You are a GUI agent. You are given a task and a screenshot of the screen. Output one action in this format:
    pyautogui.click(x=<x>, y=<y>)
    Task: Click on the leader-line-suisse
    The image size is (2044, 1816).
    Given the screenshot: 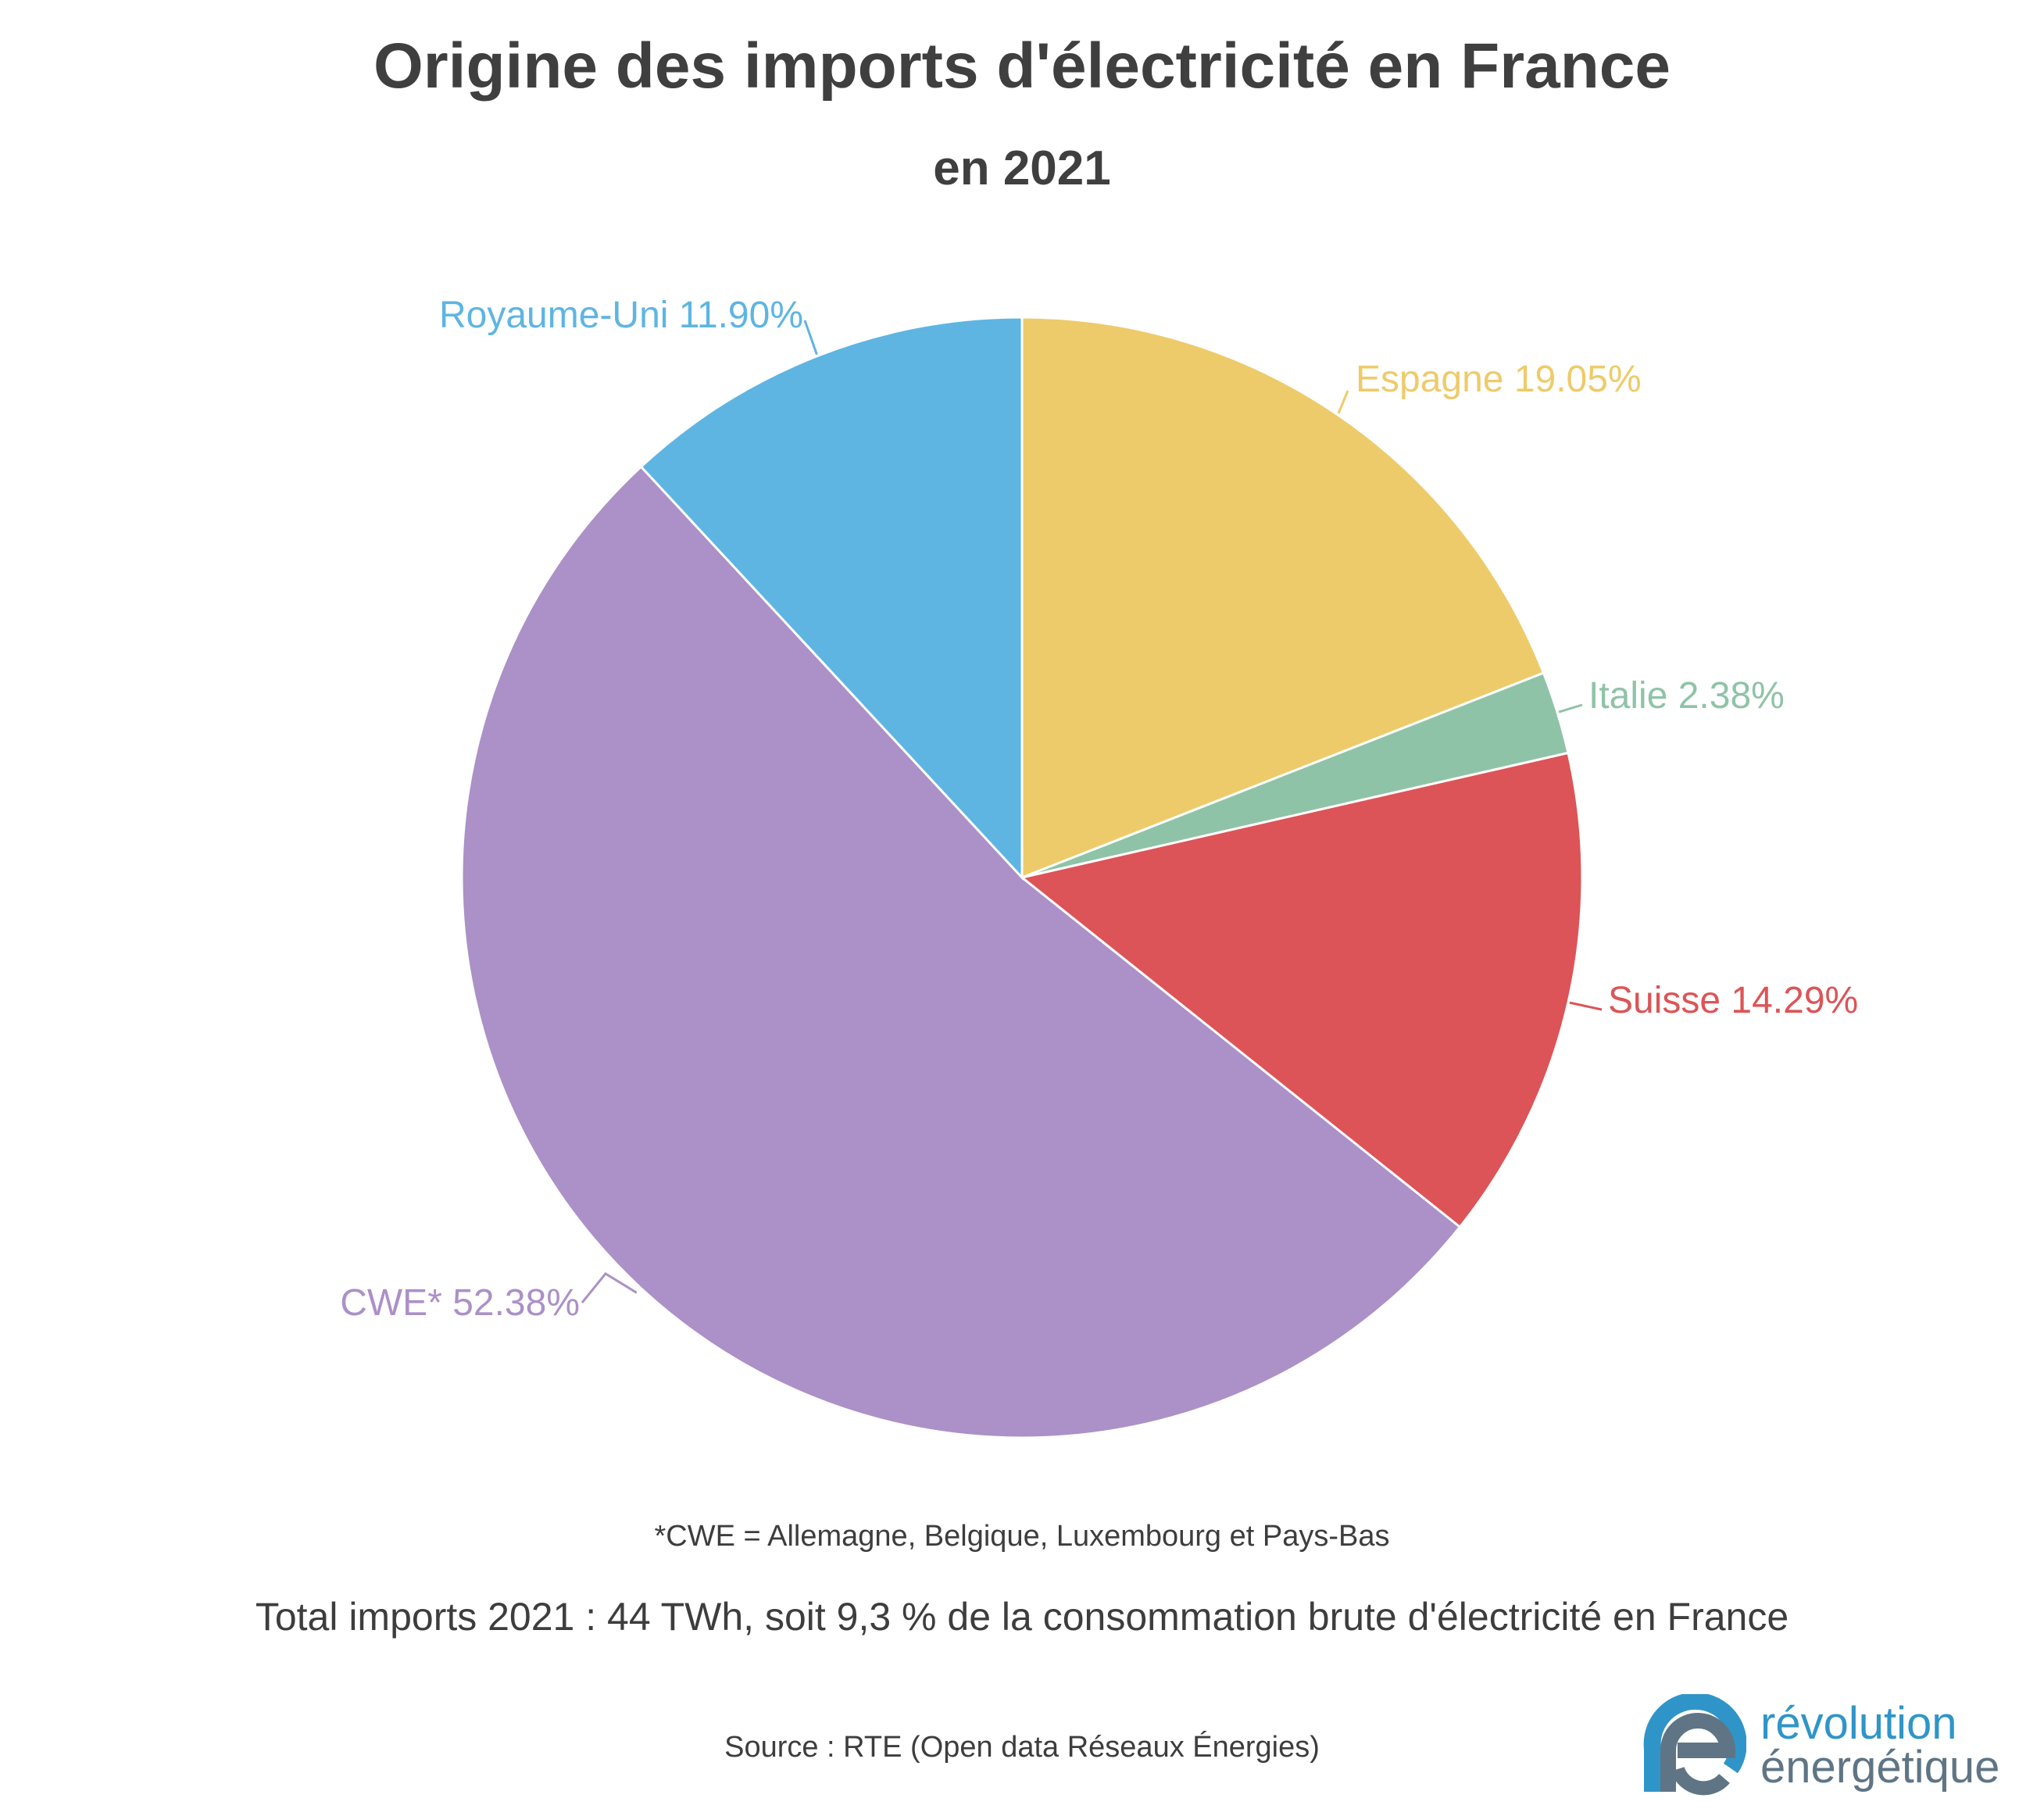 What is the action you would take?
    pyautogui.click(x=1586, y=1006)
    